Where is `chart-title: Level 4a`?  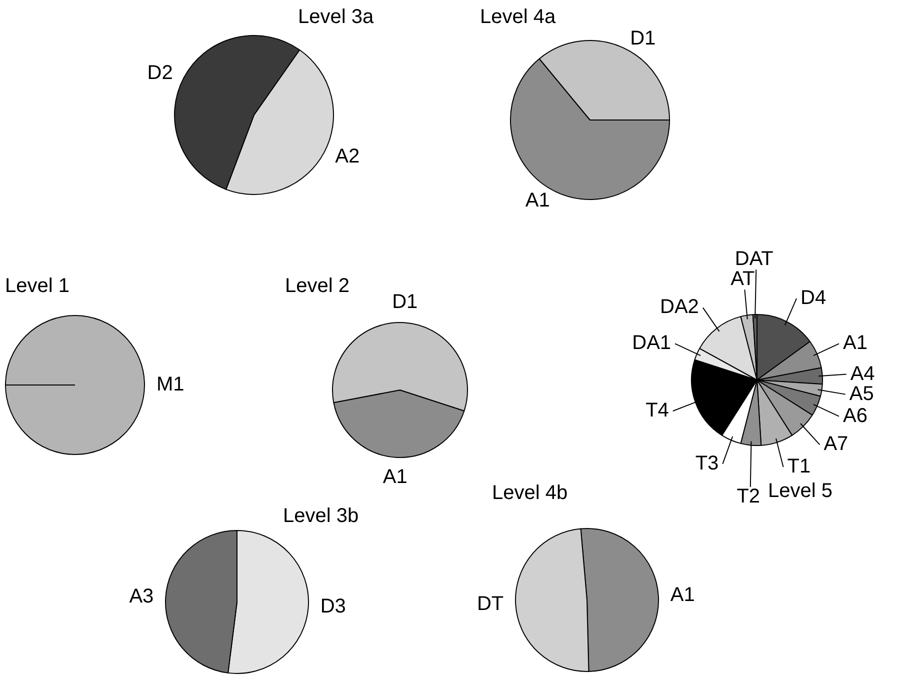 chart-title: Level 4a is located at coordinates (518, 17).